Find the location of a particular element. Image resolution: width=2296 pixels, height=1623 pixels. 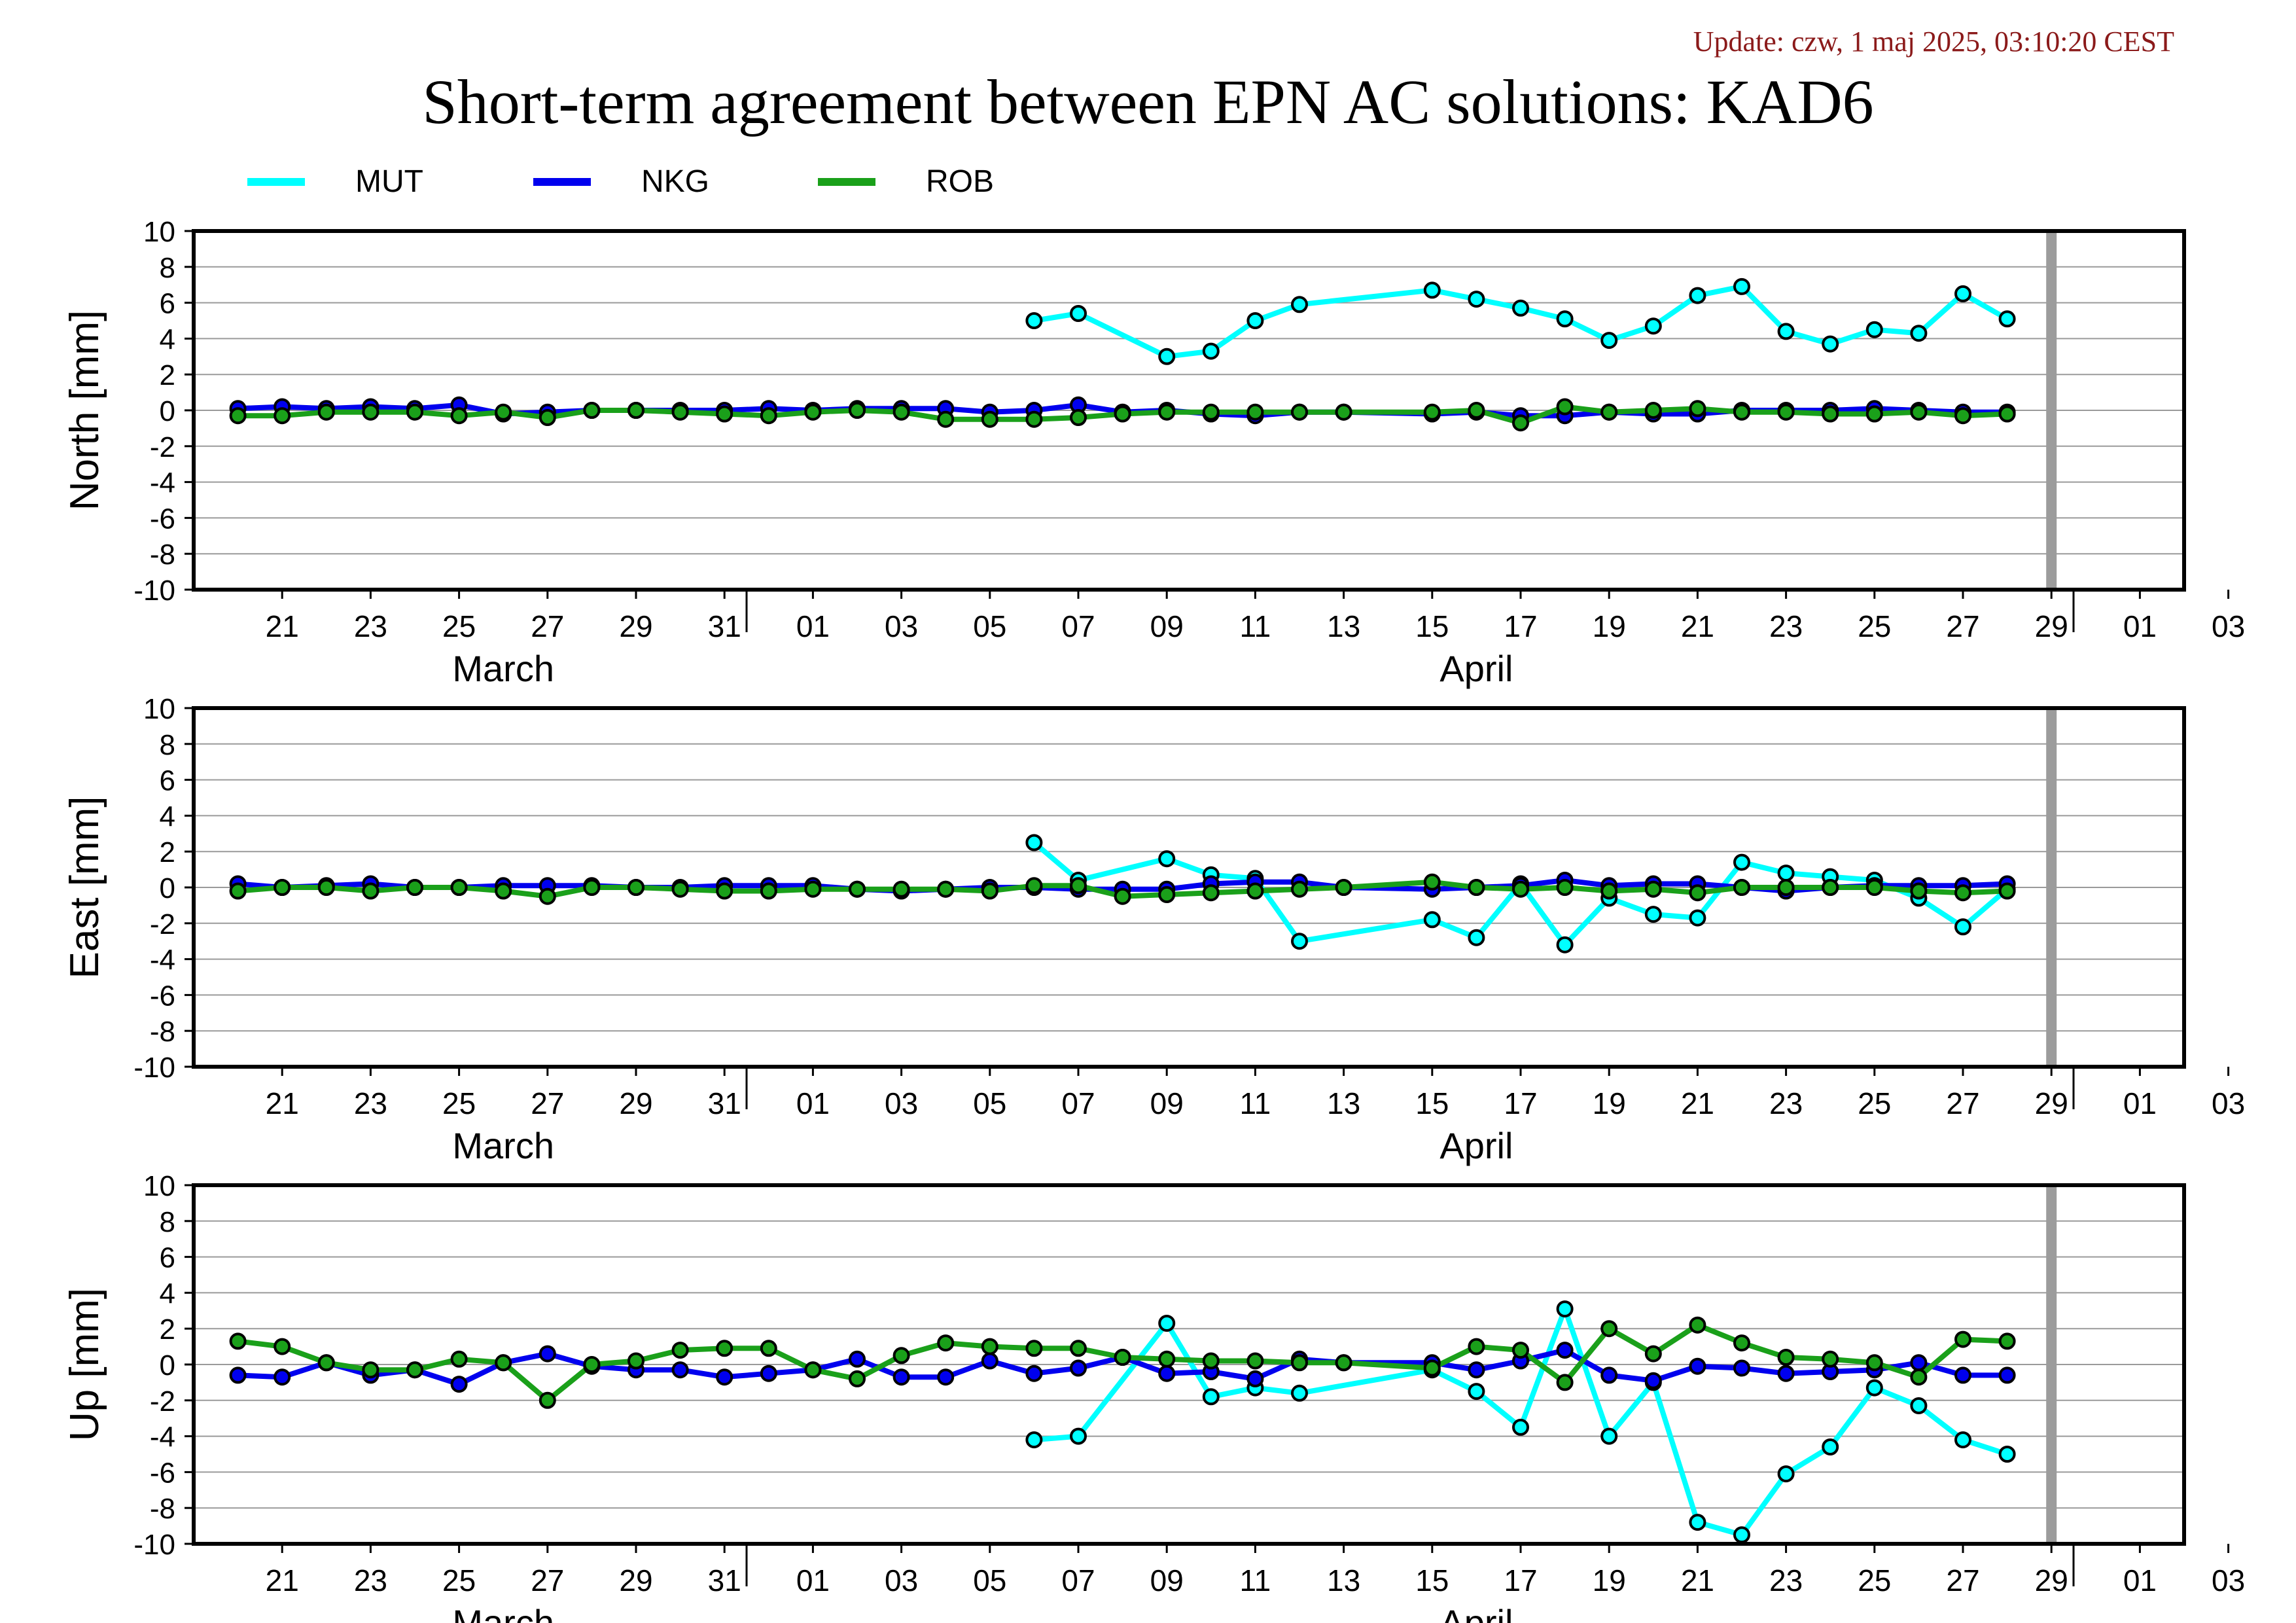

panel-3-xtick-label: 15 is located at coordinates (1432, 1580).